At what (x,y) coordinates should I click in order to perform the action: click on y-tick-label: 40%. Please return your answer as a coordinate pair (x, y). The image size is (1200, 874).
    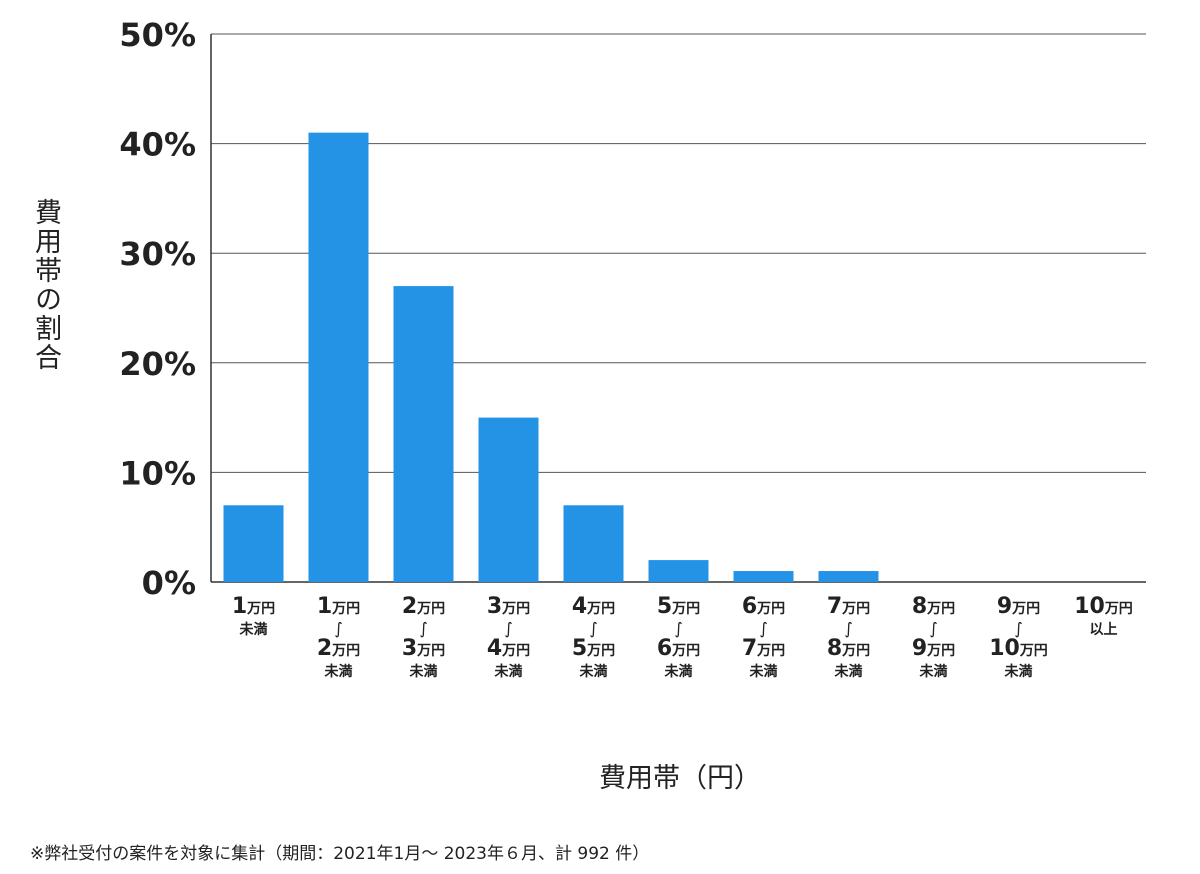
    Looking at the image, I should click on (157, 145).